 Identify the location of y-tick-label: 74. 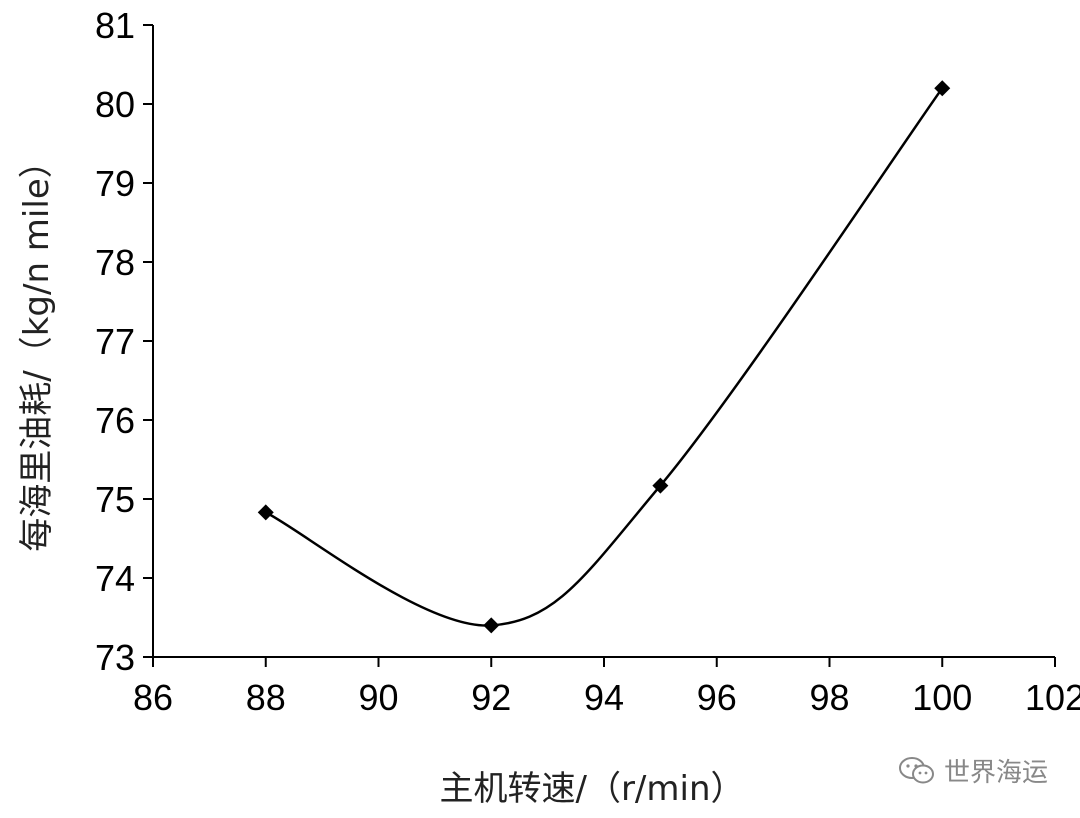
(115, 578).